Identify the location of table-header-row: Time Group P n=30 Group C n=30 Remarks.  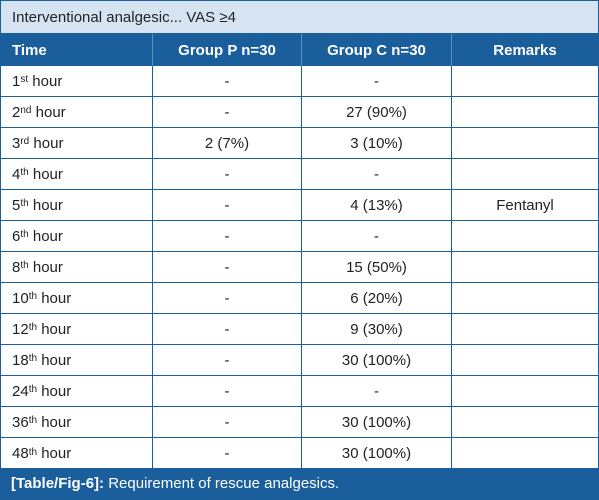
(299, 50).